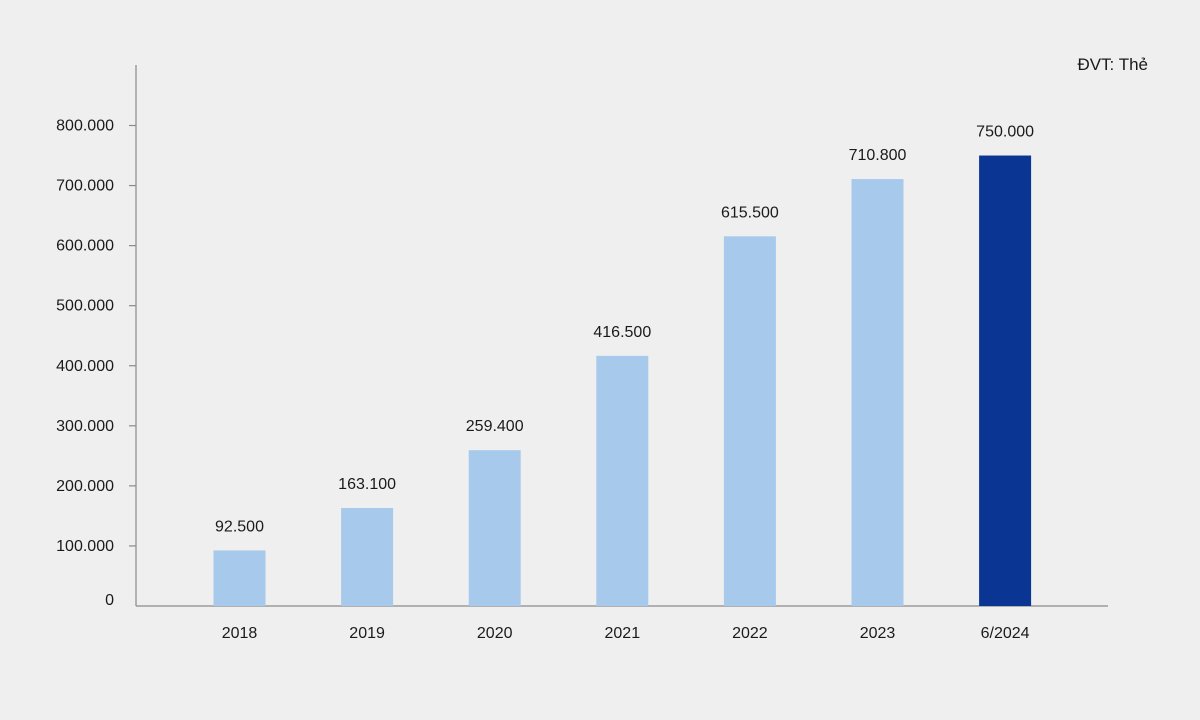  What do you see at coordinates (85, 306) in the screenshot?
I see `y-tick-label: 500.000` at bounding box center [85, 306].